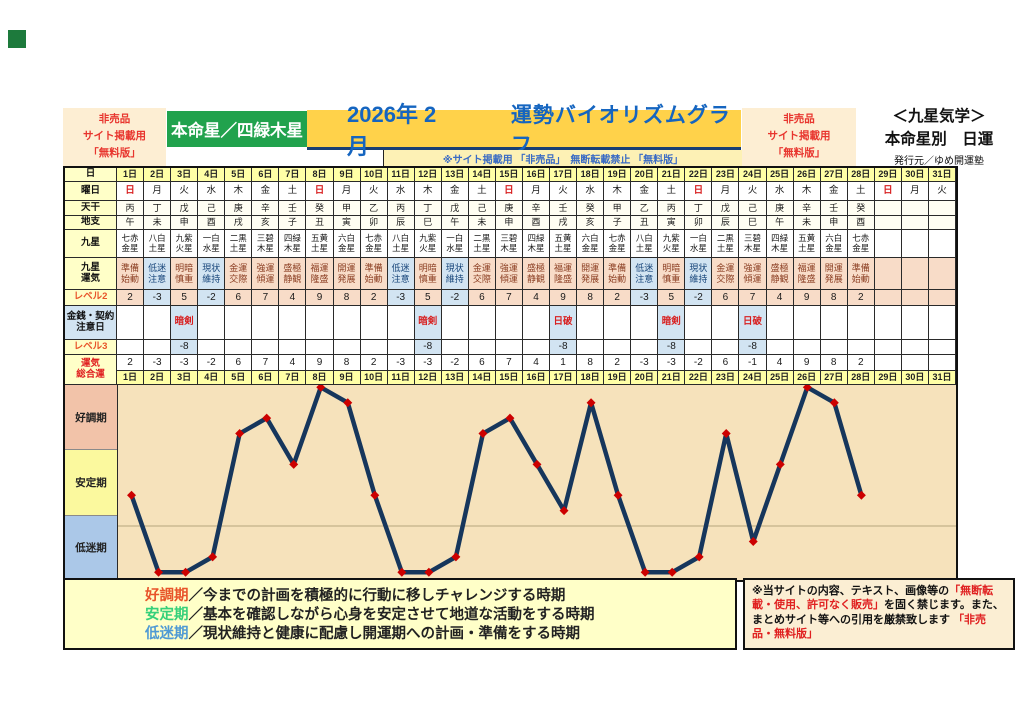  I want to click on level2-cell: 9, so click(564, 298).